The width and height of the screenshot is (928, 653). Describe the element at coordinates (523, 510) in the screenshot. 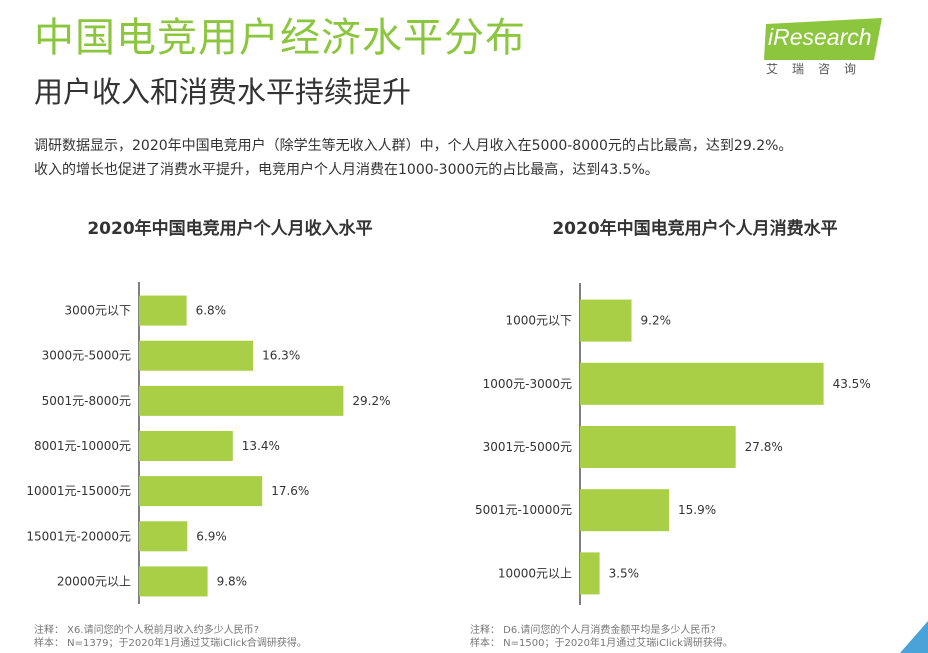

I see `spending-category-label: 5001元-10000元` at that location.